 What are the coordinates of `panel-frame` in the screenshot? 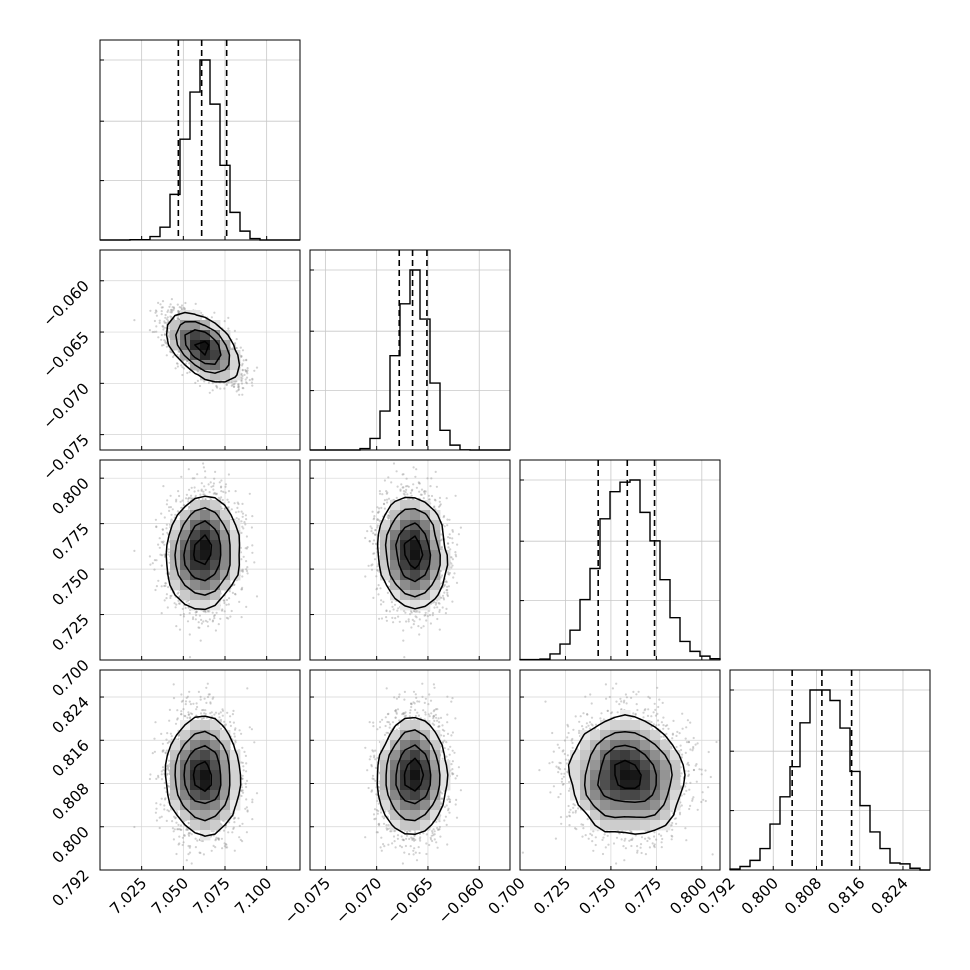 It's located at (200, 140).